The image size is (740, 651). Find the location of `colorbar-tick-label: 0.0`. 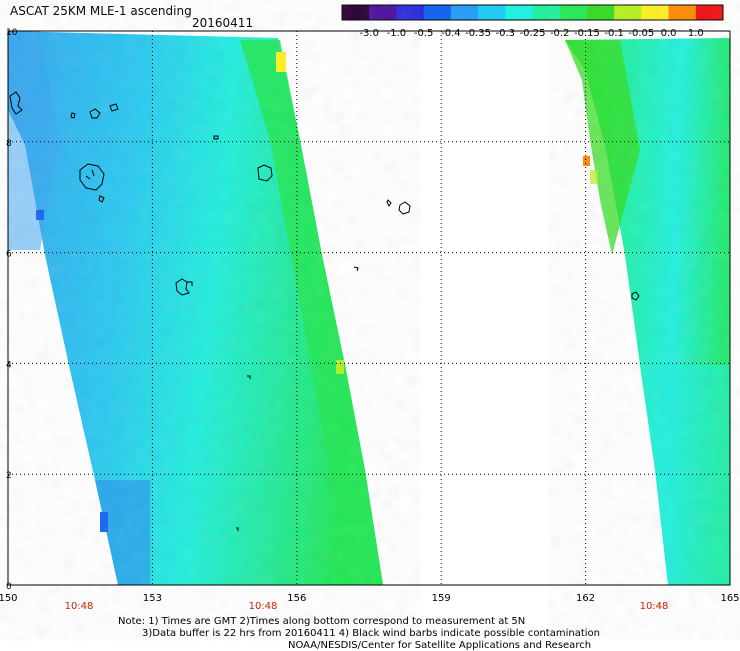

colorbar-tick-label: 0.0 is located at coordinates (669, 33).